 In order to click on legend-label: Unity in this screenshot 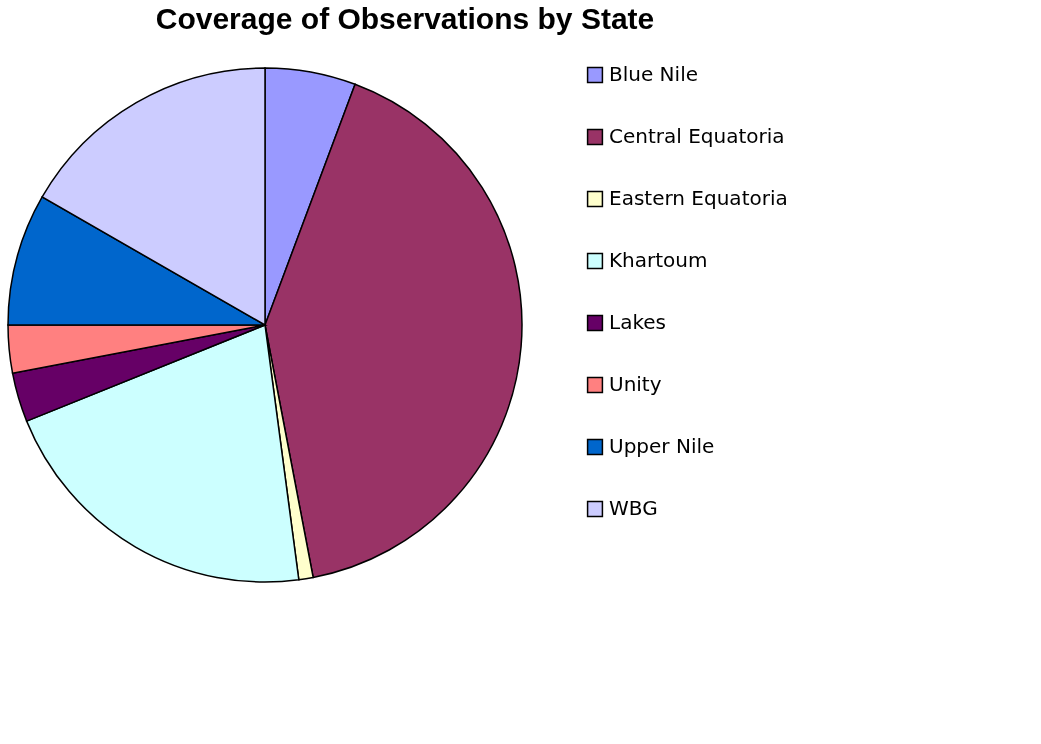, I will do `click(635, 384)`.